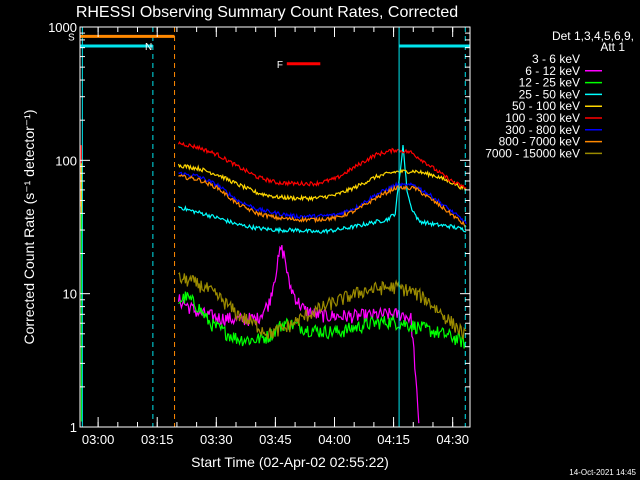 This screenshot has height=480, width=640. I want to click on y-tick-label: 1, so click(73, 427).